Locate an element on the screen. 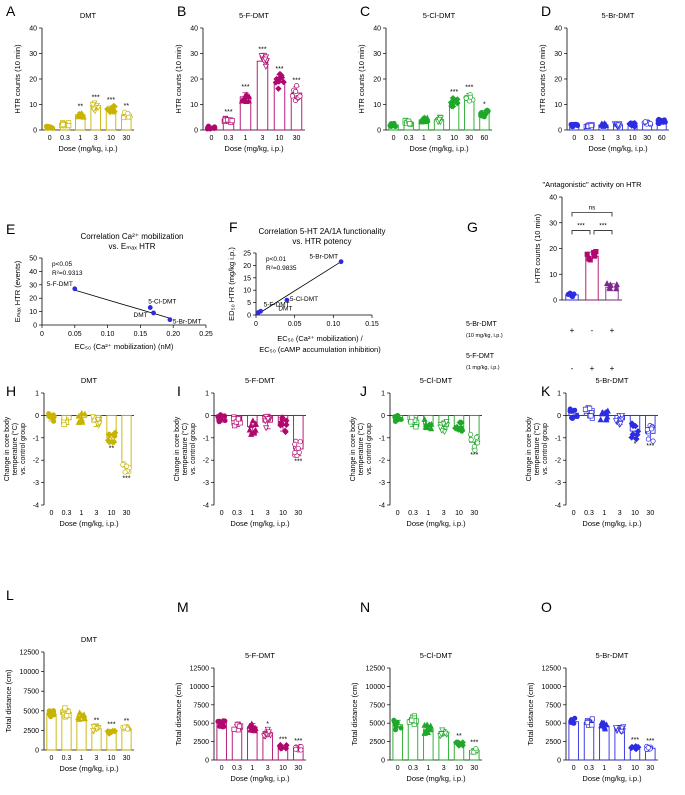 Image resolution: width=685 pixels, height=795 pixels. x-tick-label: 0.10 is located at coordinates (334, 324).